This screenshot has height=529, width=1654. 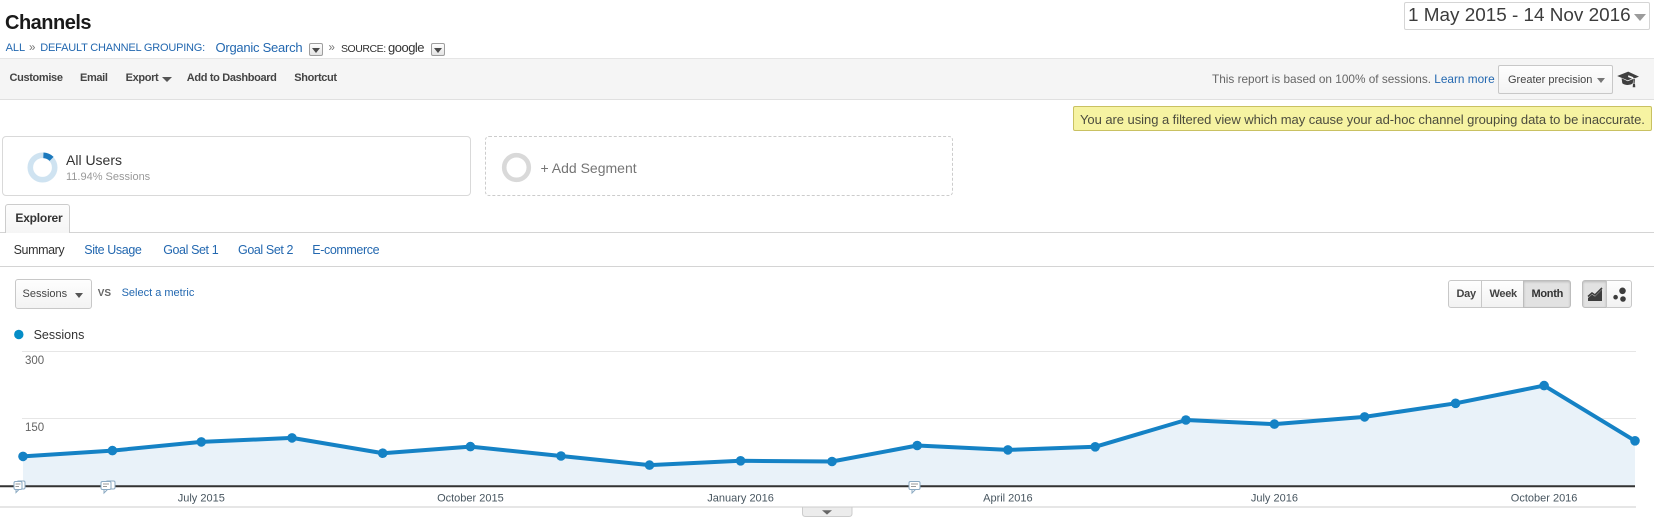 What do you see at coordinates (59, 335) in the screenshot?
I see `svg-text: Sessions` at bounding box center [59, 335].